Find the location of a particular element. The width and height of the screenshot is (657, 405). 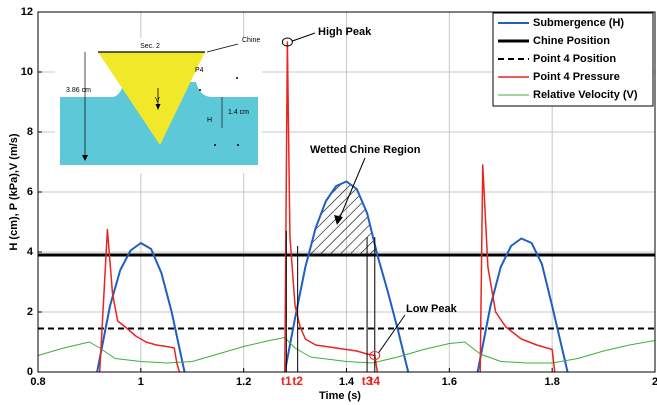

y-tick-label: 4 is located at coordinates (30, 252).